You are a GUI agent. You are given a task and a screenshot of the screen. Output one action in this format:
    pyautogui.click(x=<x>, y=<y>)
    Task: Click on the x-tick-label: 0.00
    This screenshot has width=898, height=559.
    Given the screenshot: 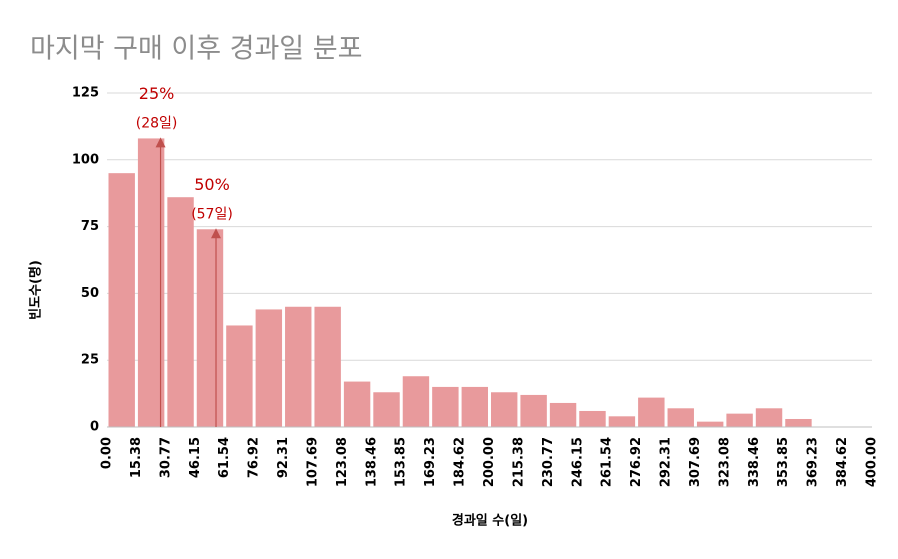 What is the action you would take?
    pyautogui.click(x=107, y=453)
    